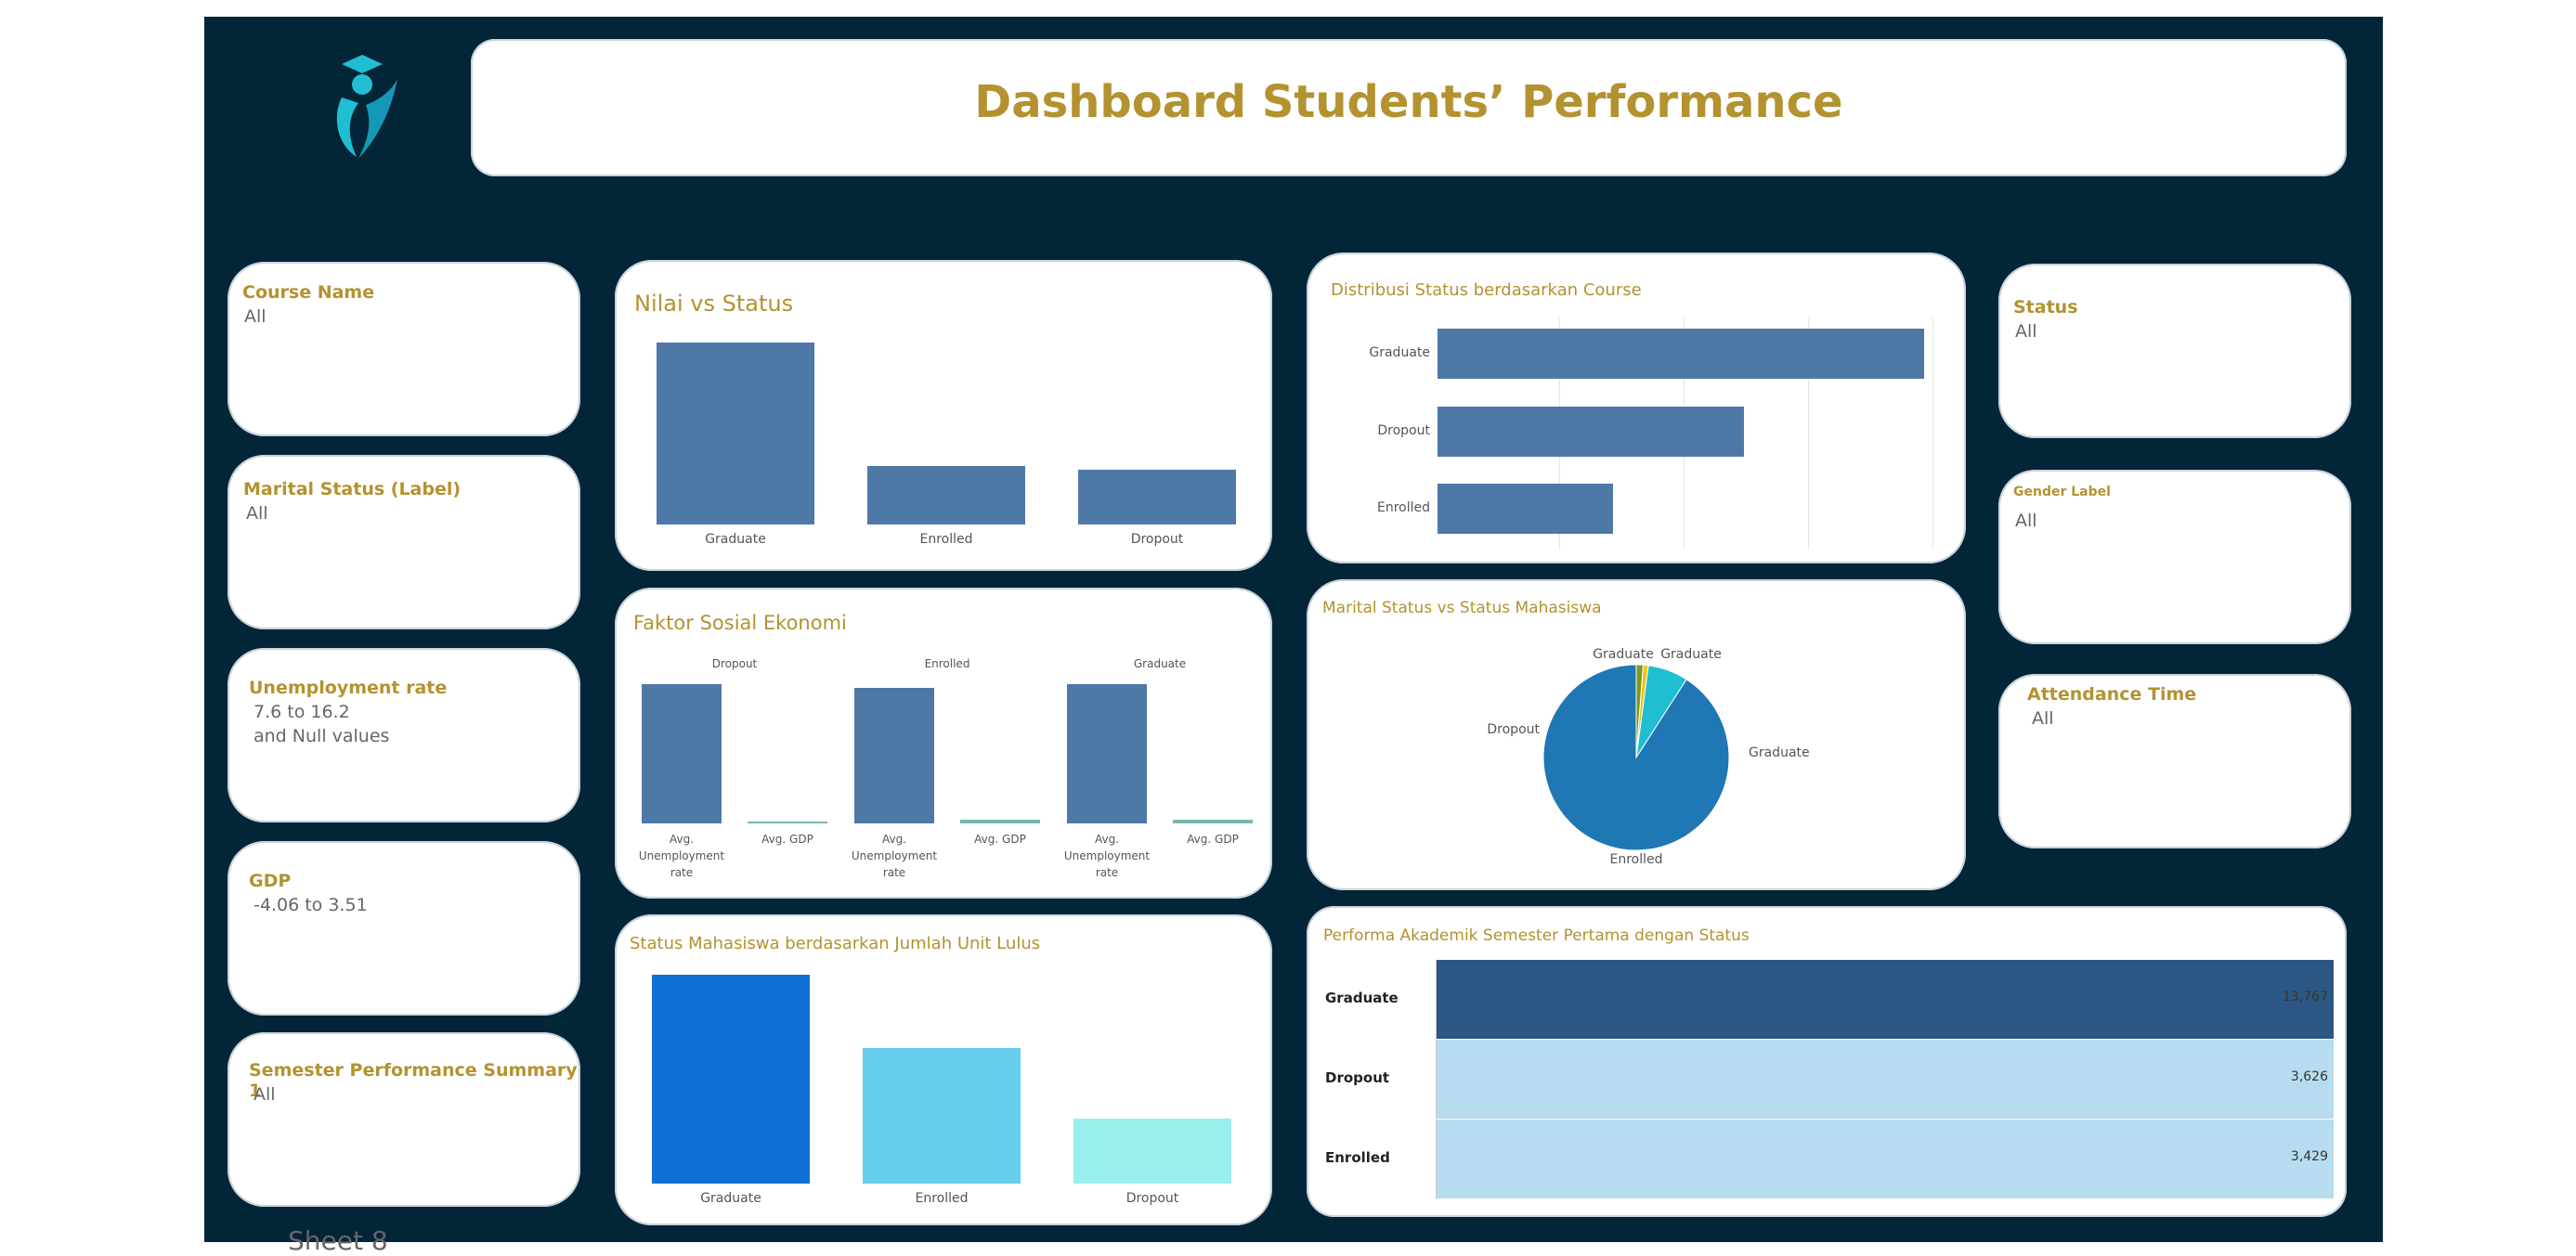  I want to click on filter-status: Status All, so click(2174, 351).